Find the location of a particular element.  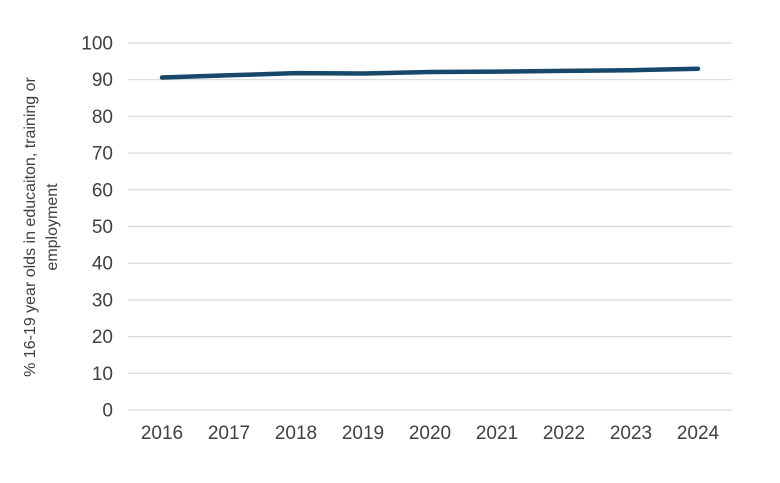

y-tick-label: 40 is located at coordinates (102, 264).